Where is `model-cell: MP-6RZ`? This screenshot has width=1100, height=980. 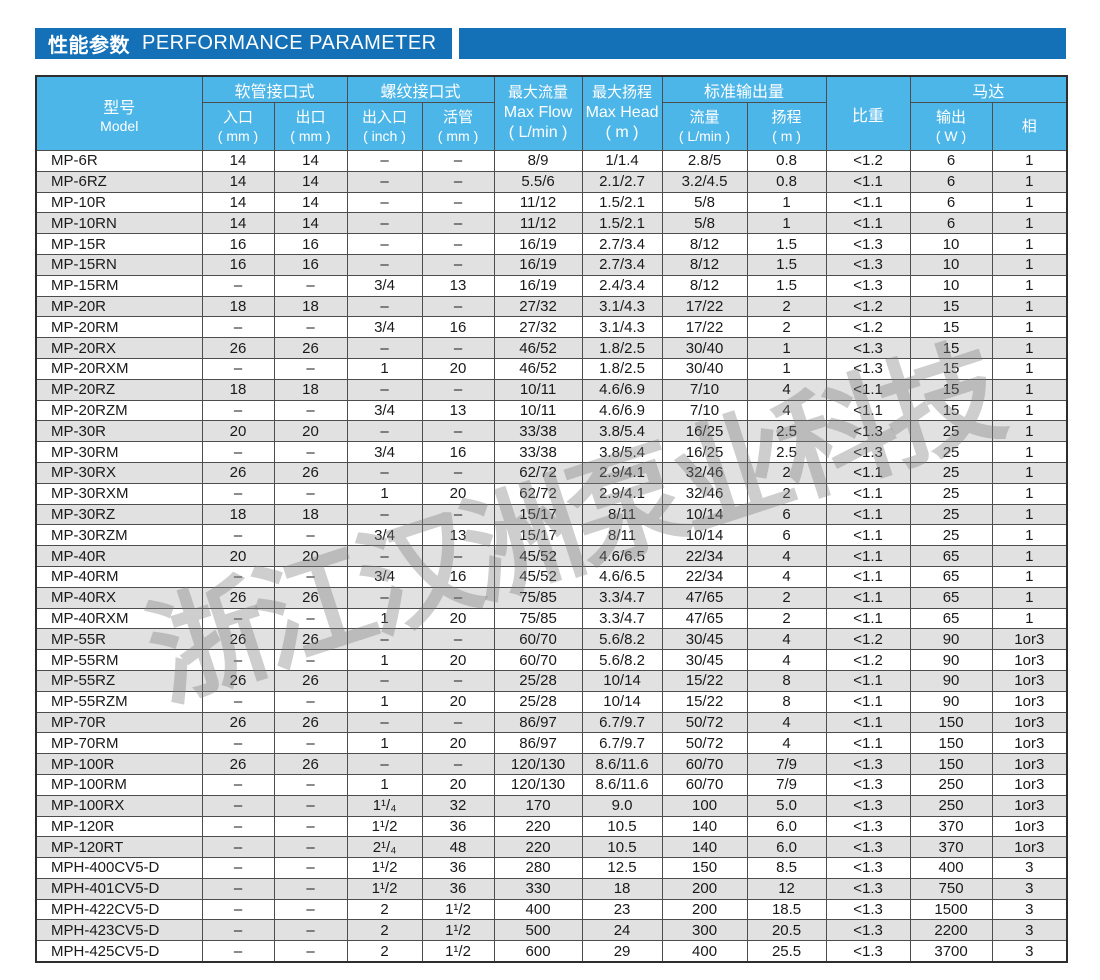 model-cell: MP-6RZ is located at coordinates (119, 181).